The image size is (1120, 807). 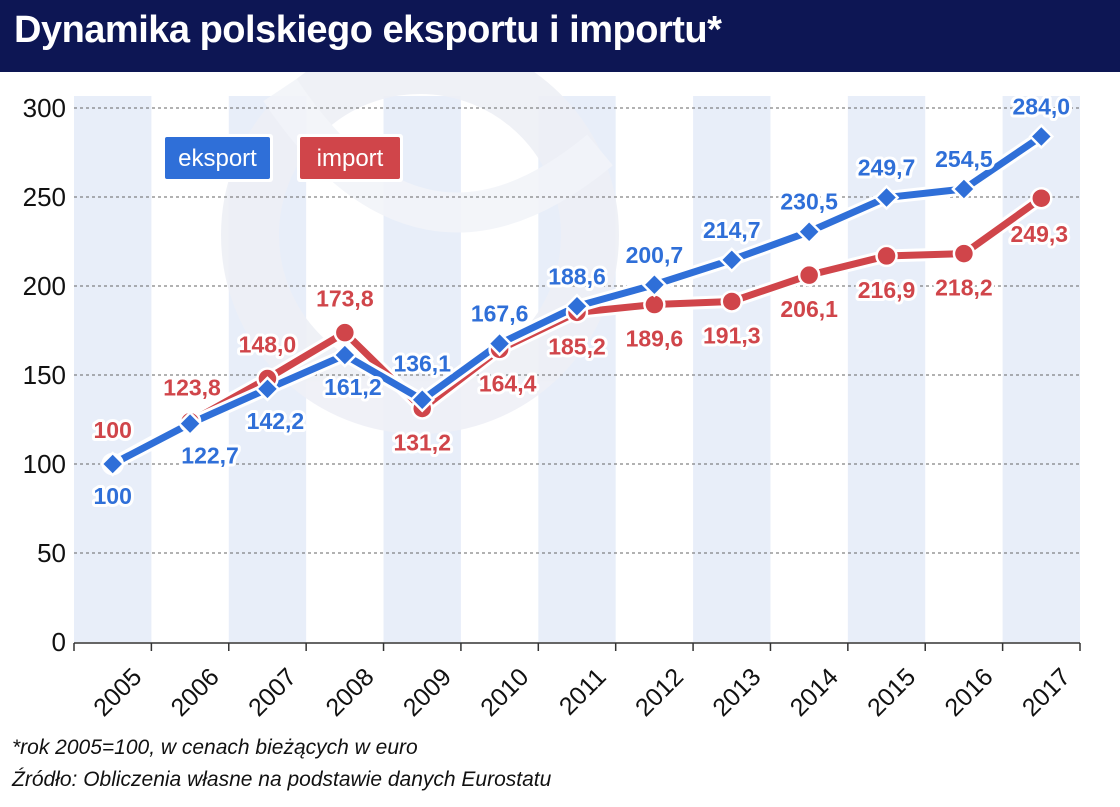 I want to click on y-tick-label: 100, so click(x=44, y=464).